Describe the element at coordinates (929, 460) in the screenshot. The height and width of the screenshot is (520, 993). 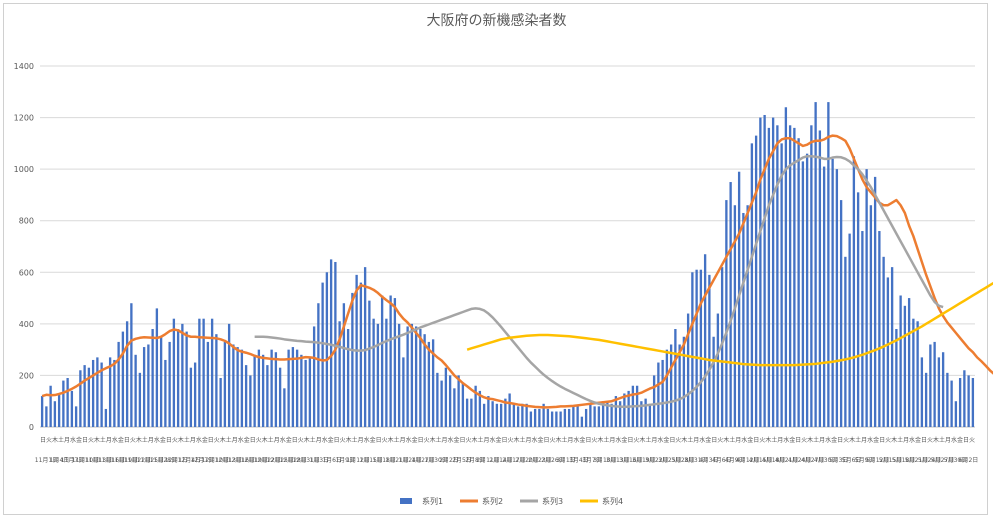
I see `x-date-label: 5月24日` at that location.